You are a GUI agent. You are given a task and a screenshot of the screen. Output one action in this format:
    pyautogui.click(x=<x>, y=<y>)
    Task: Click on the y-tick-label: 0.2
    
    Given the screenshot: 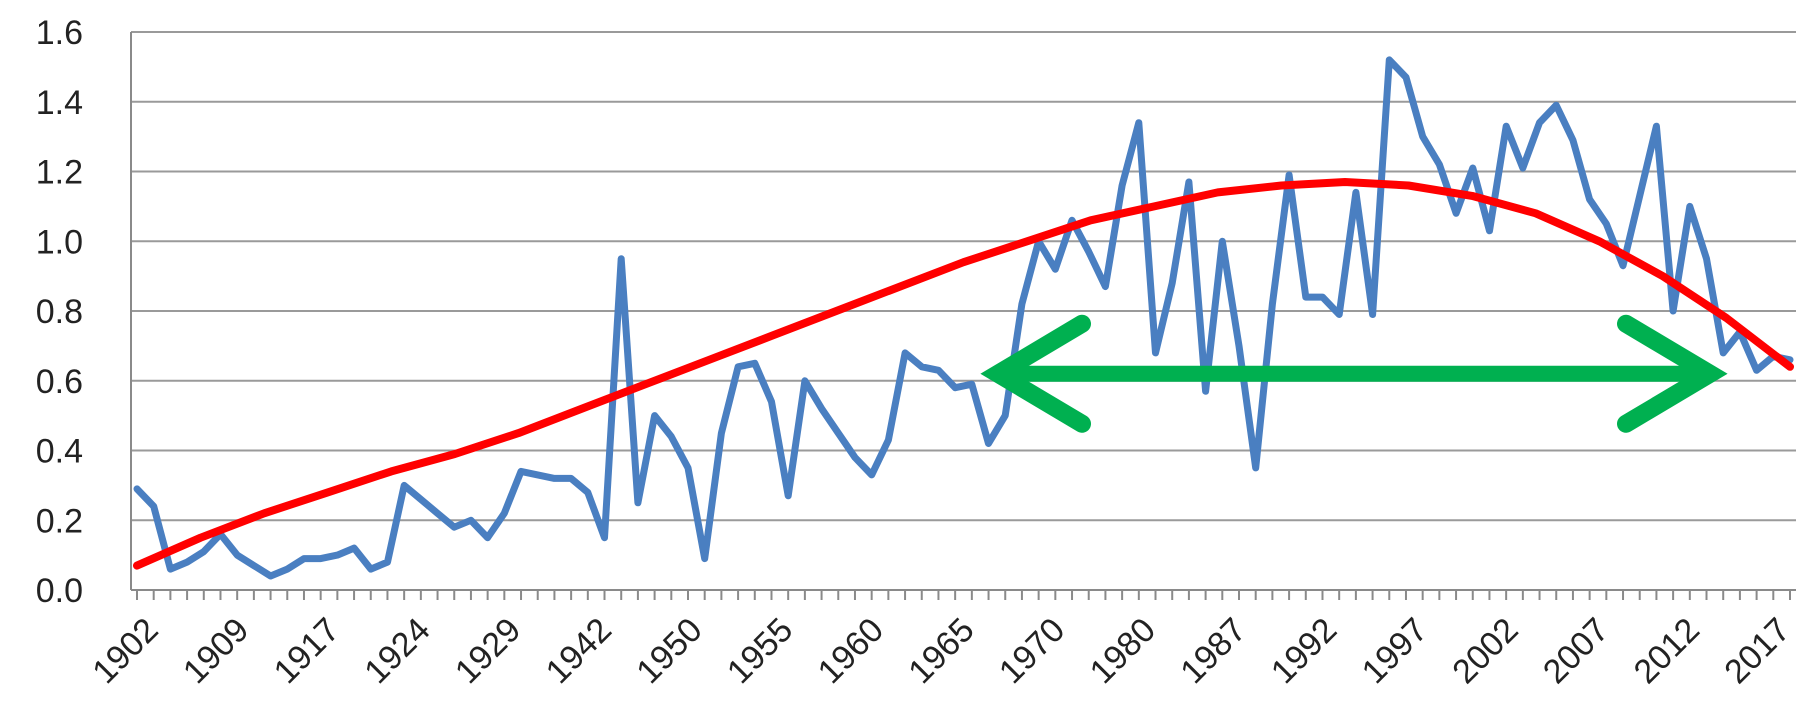 What is the action you would take?
    pyautogui.click(x=59, y=521)
    